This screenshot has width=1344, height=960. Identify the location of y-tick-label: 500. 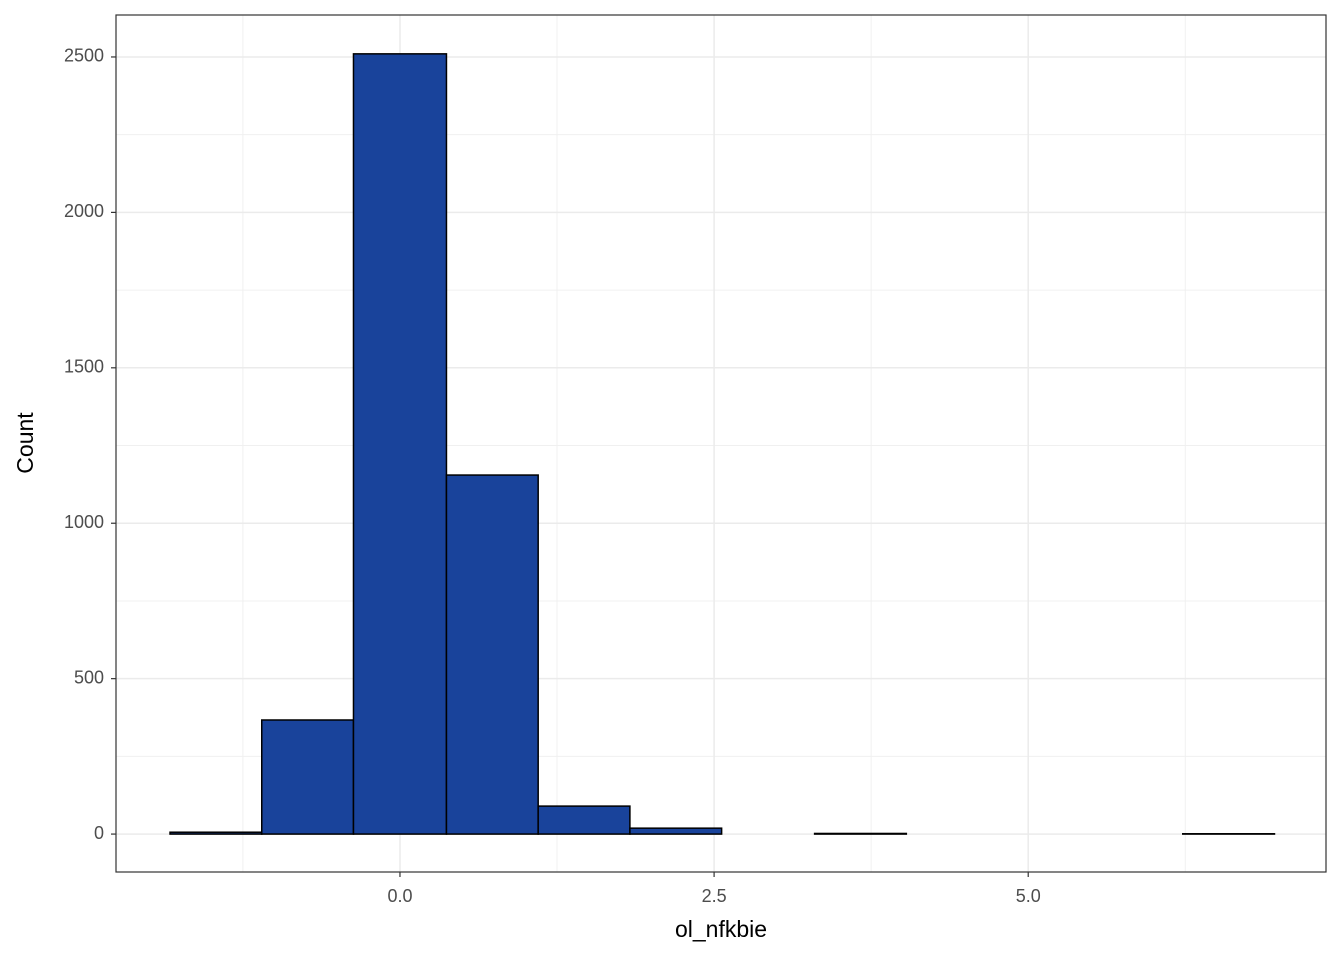
(89, 677).